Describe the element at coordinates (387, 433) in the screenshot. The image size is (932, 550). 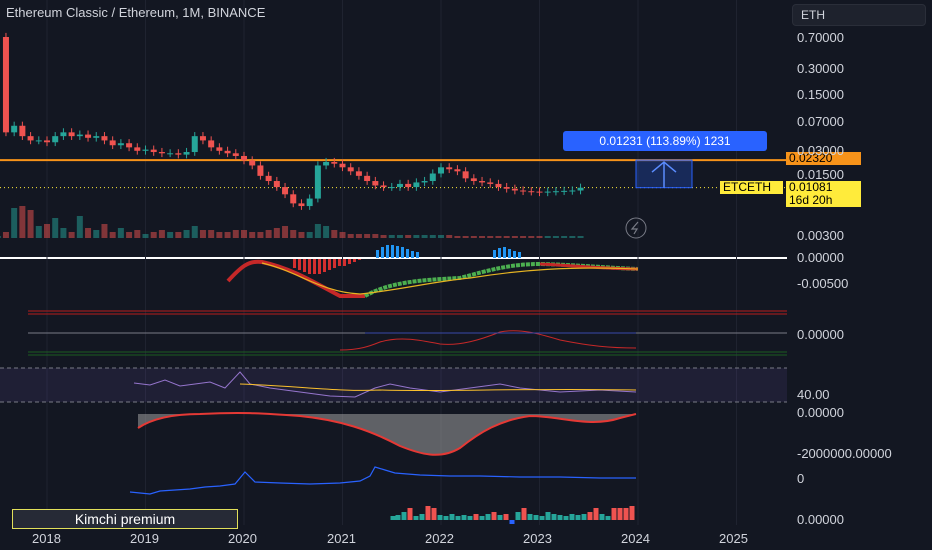
I see `drawdown-area` at that location.